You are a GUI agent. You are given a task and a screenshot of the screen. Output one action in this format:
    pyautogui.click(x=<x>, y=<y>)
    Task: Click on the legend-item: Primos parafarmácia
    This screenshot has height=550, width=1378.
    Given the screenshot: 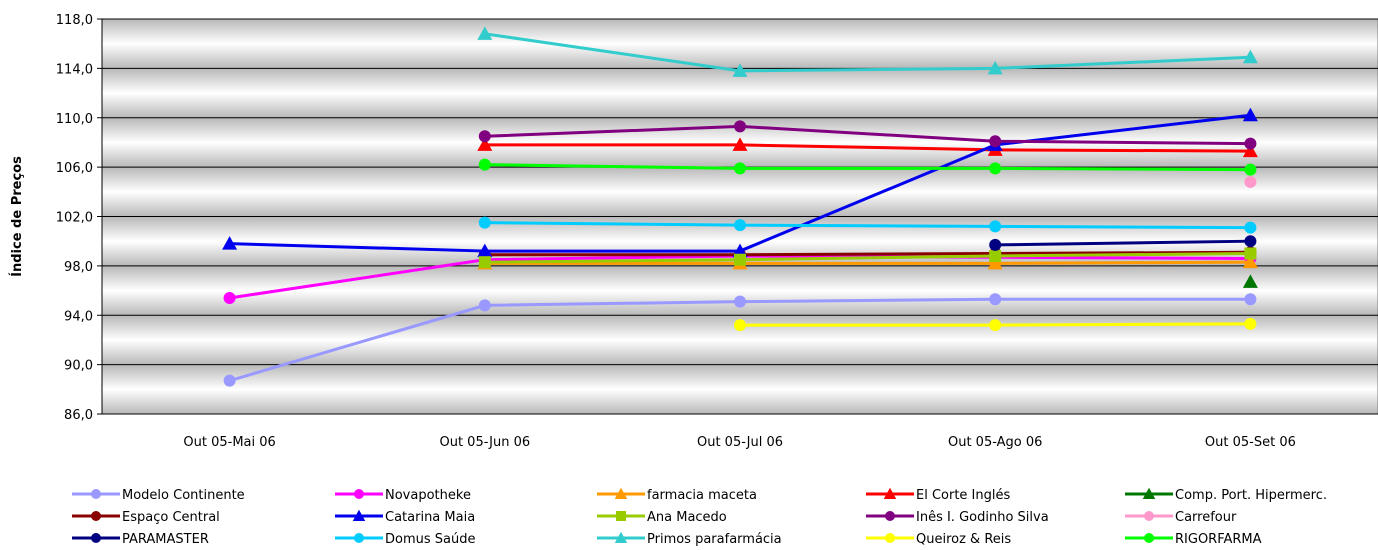 What is the action you would take?
    pyautogui.click(x=689, y=539)
    